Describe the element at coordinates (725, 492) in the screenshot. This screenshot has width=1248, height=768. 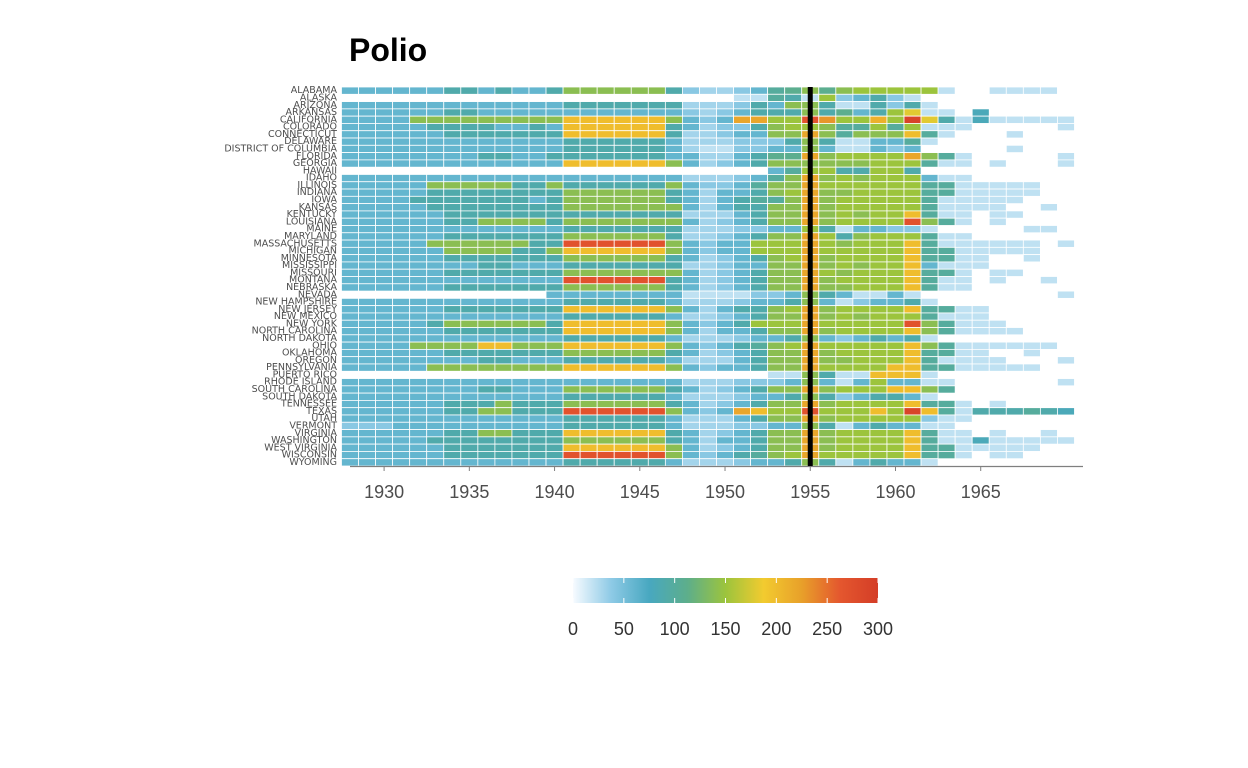
I see `x-tick-label: 1950` at that location.